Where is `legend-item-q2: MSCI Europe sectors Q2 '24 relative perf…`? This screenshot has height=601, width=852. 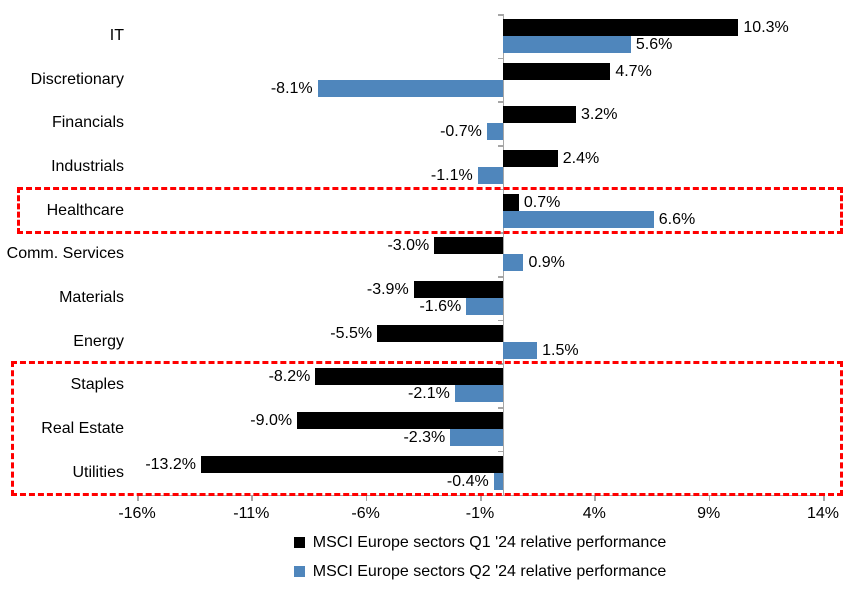 legend-item-q2: MSCI Europe sectors Q2 '24 relative perf… is located at coordinates (480, 571).